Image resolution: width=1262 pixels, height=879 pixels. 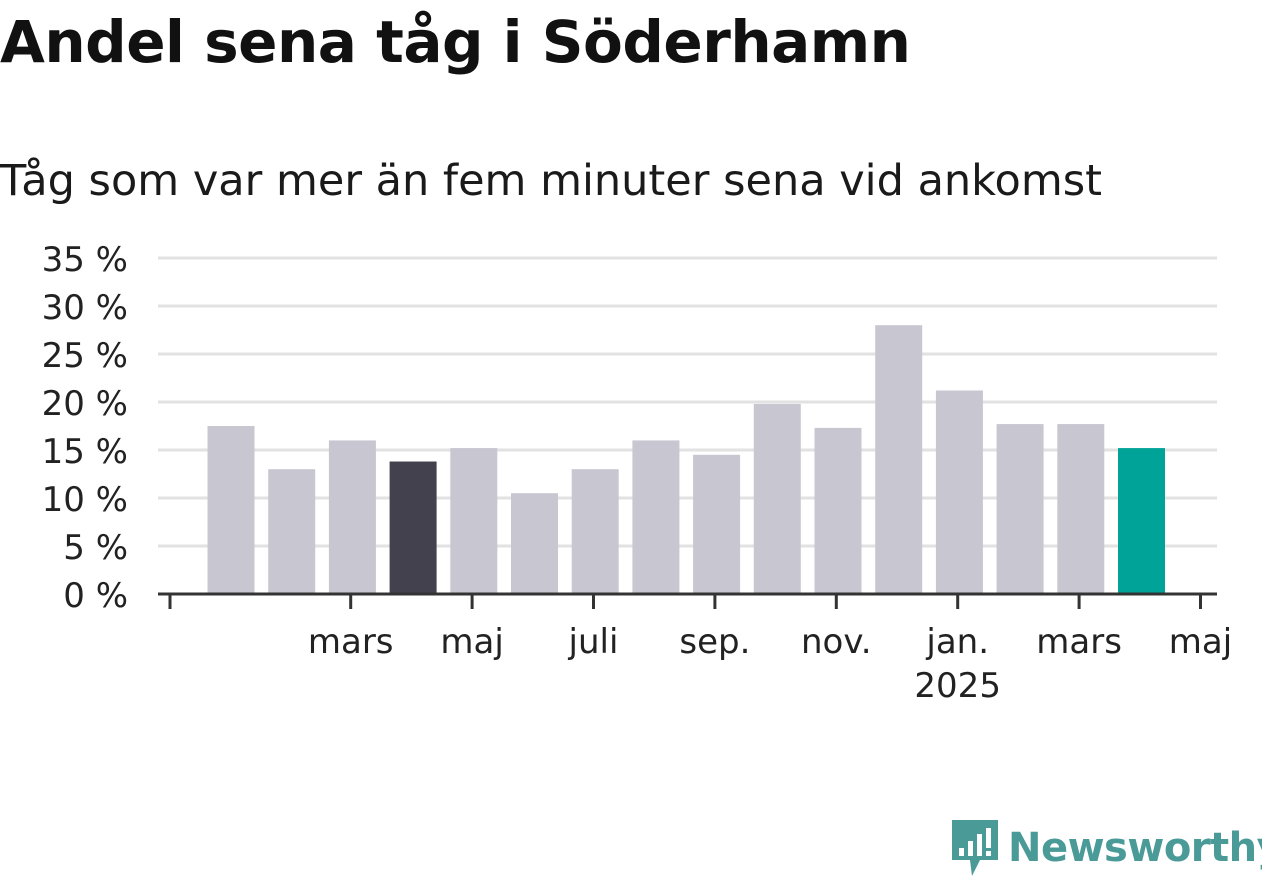 I want to click on y-tick-label: 15 %, so click(x=85, y=452).